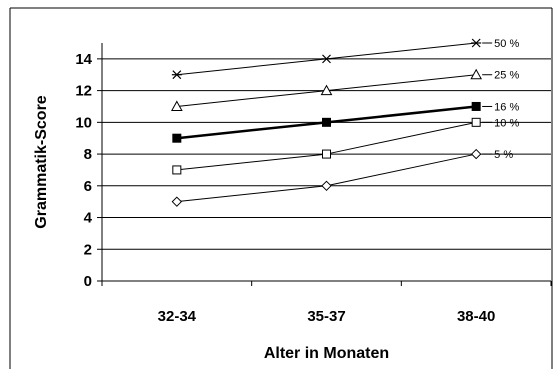 The height and width of the screenshot is (369, 560). Describe the element at coordinates (326, 316) in the screenshot. I see `x-tick-label: 35-37` at that location.